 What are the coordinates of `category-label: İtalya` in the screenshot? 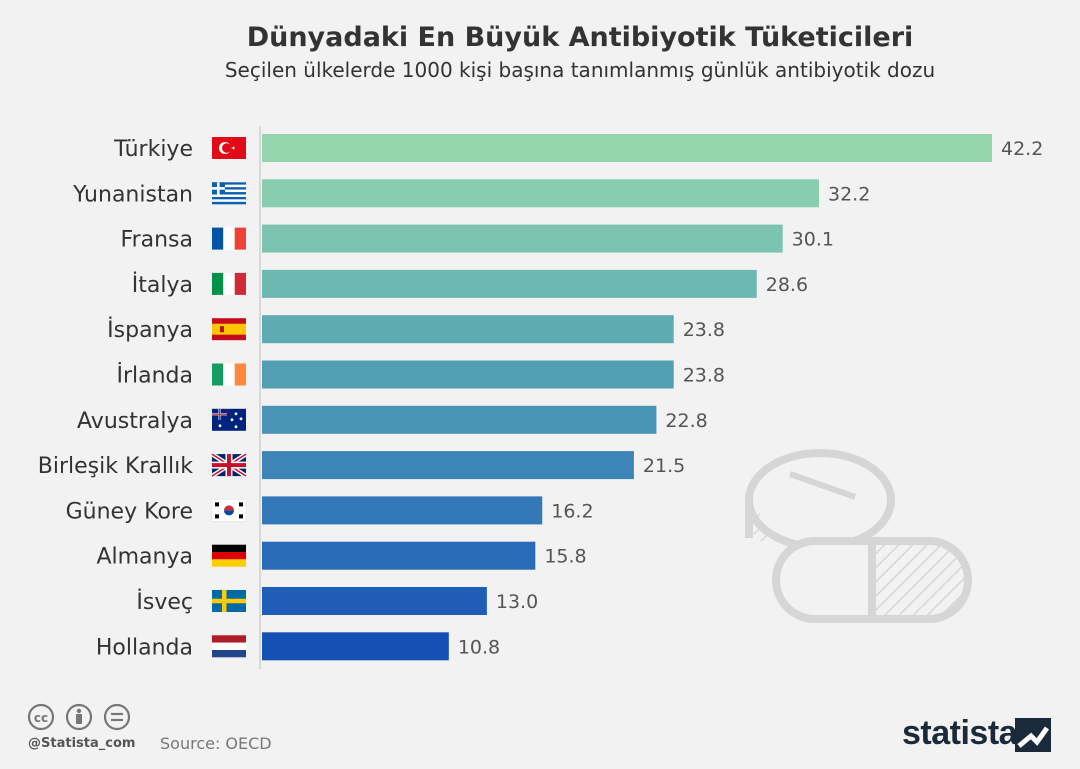 It's located at (162, 285).